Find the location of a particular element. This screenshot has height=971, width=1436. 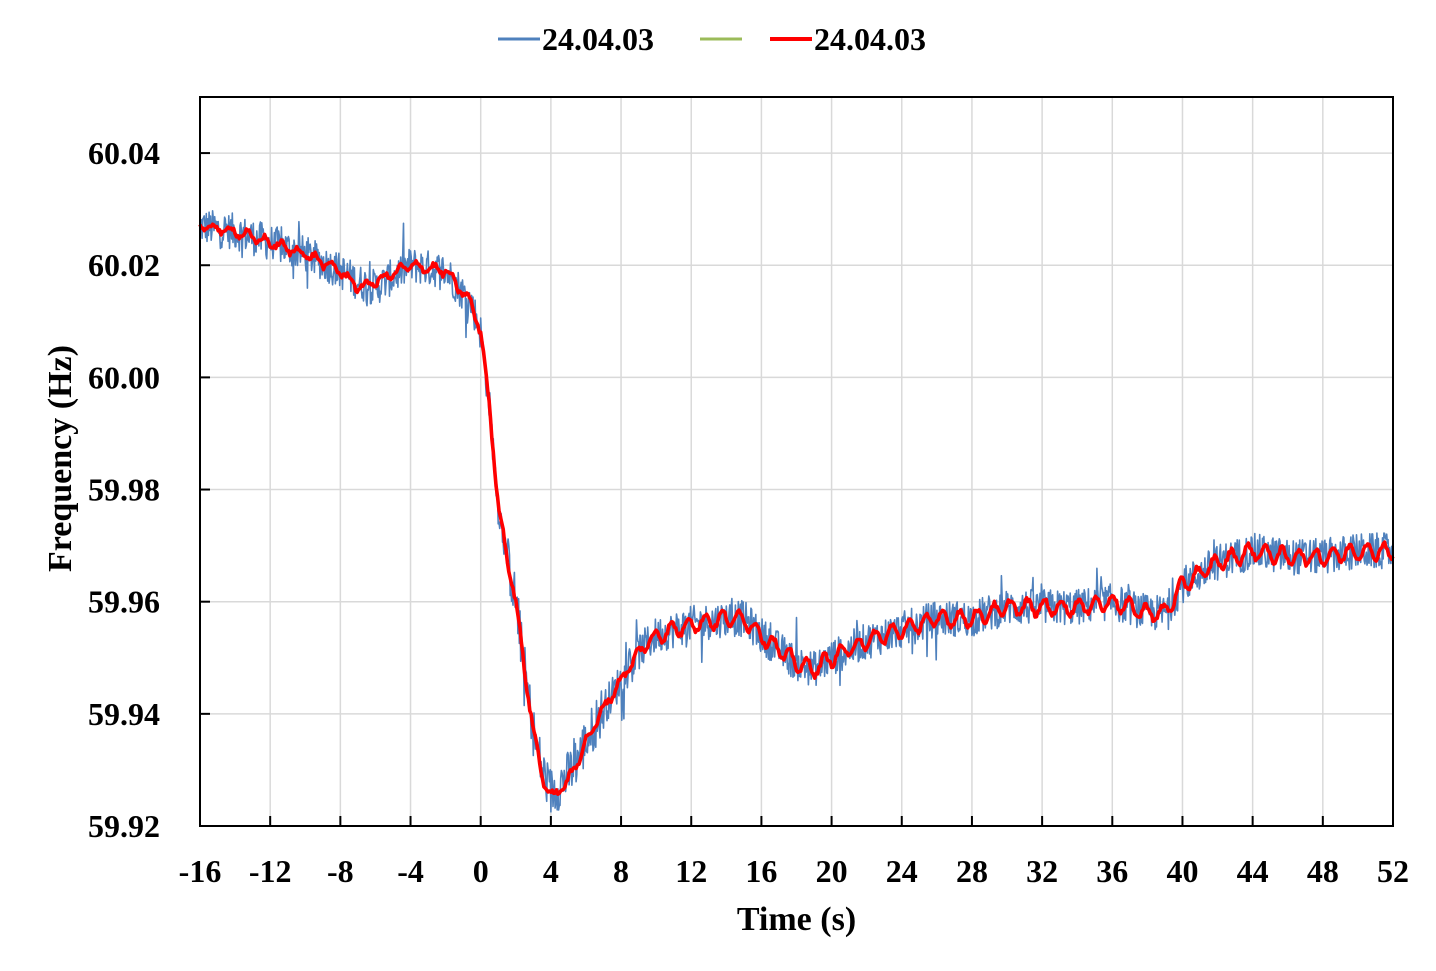

x-tick-label: 16 is located at coordinates (761, 871).